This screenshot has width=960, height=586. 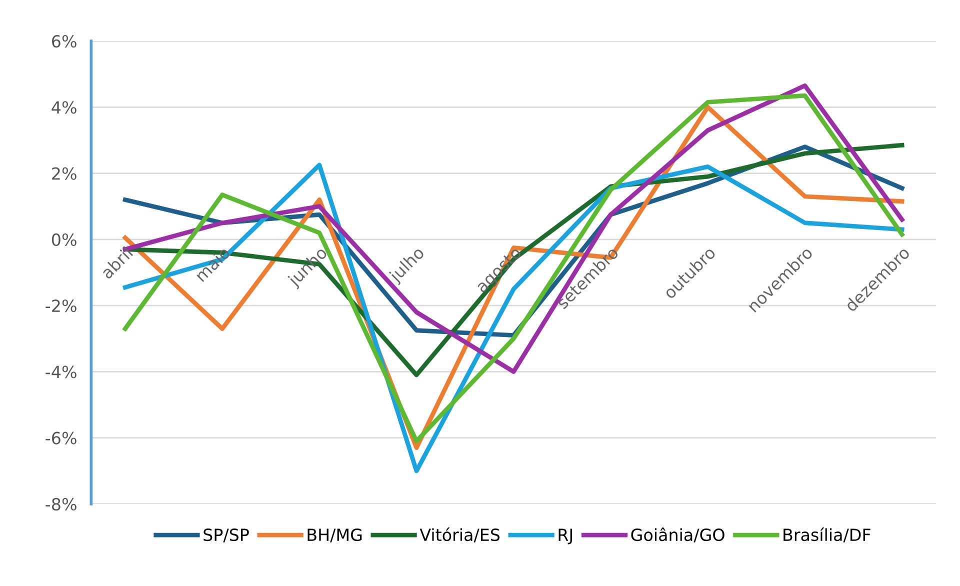 I want to click on y-tick-label: -8%, so click(x=61, y=504).